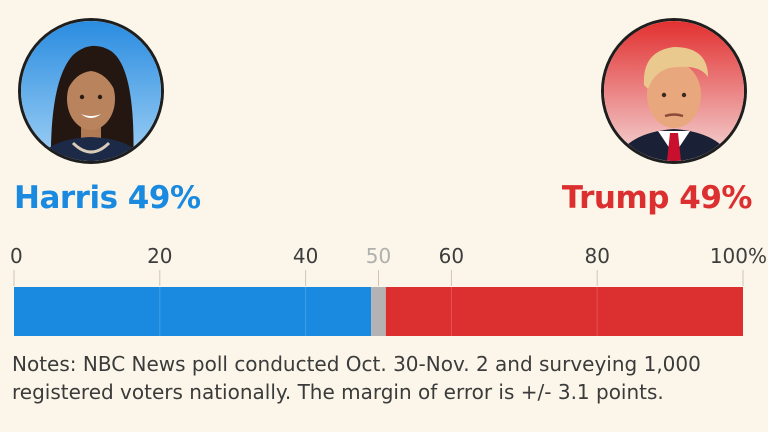 This screenshot has height=432, width=768. Describe the element at coordinates (451, 256) in the screenshot. I see `tick-label-60: 60` at that location.